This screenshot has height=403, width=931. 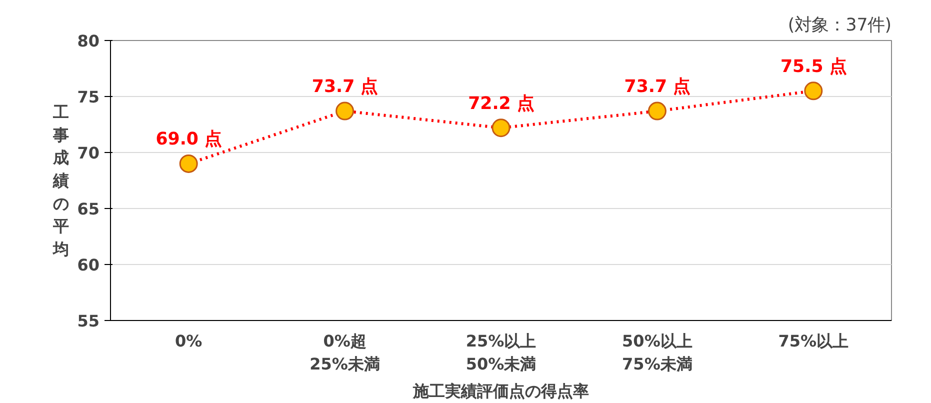 I want to click on y-tick-label: 60, so click(x=88, y=265).